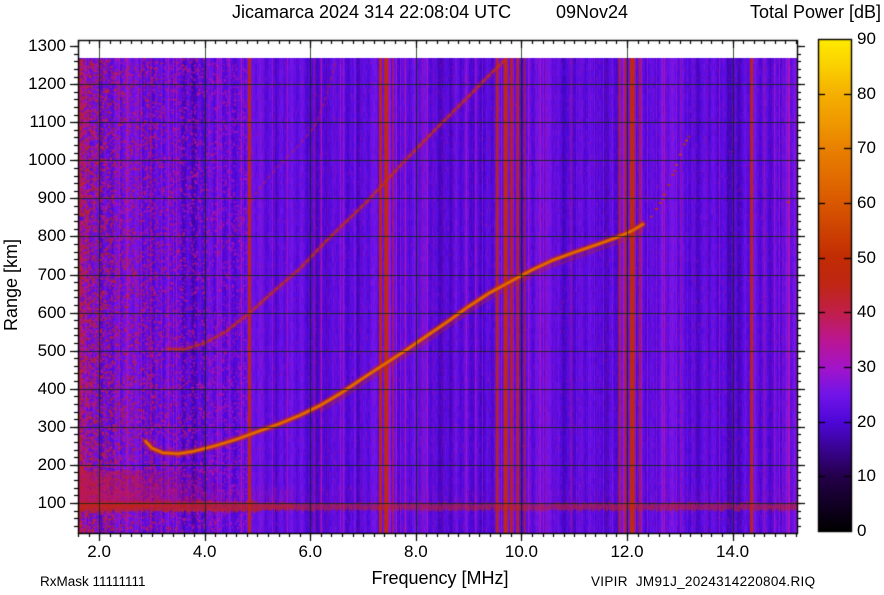  Describe the element at coordinates (440, 578) in the screenshot. I see `x-axis-title: Frequency [MHz]` at that location.